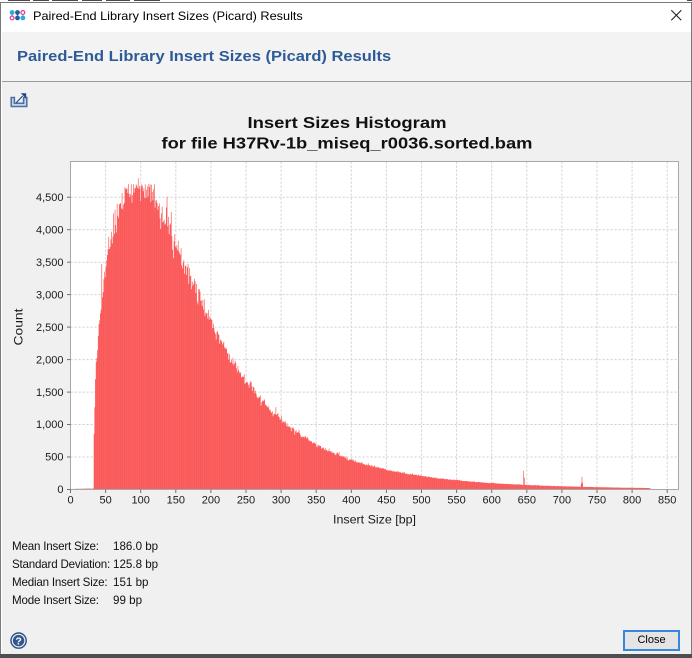  Describe the element at coordinates (246, 501) in the screenshot. I see `svg-text: 250` at that location.